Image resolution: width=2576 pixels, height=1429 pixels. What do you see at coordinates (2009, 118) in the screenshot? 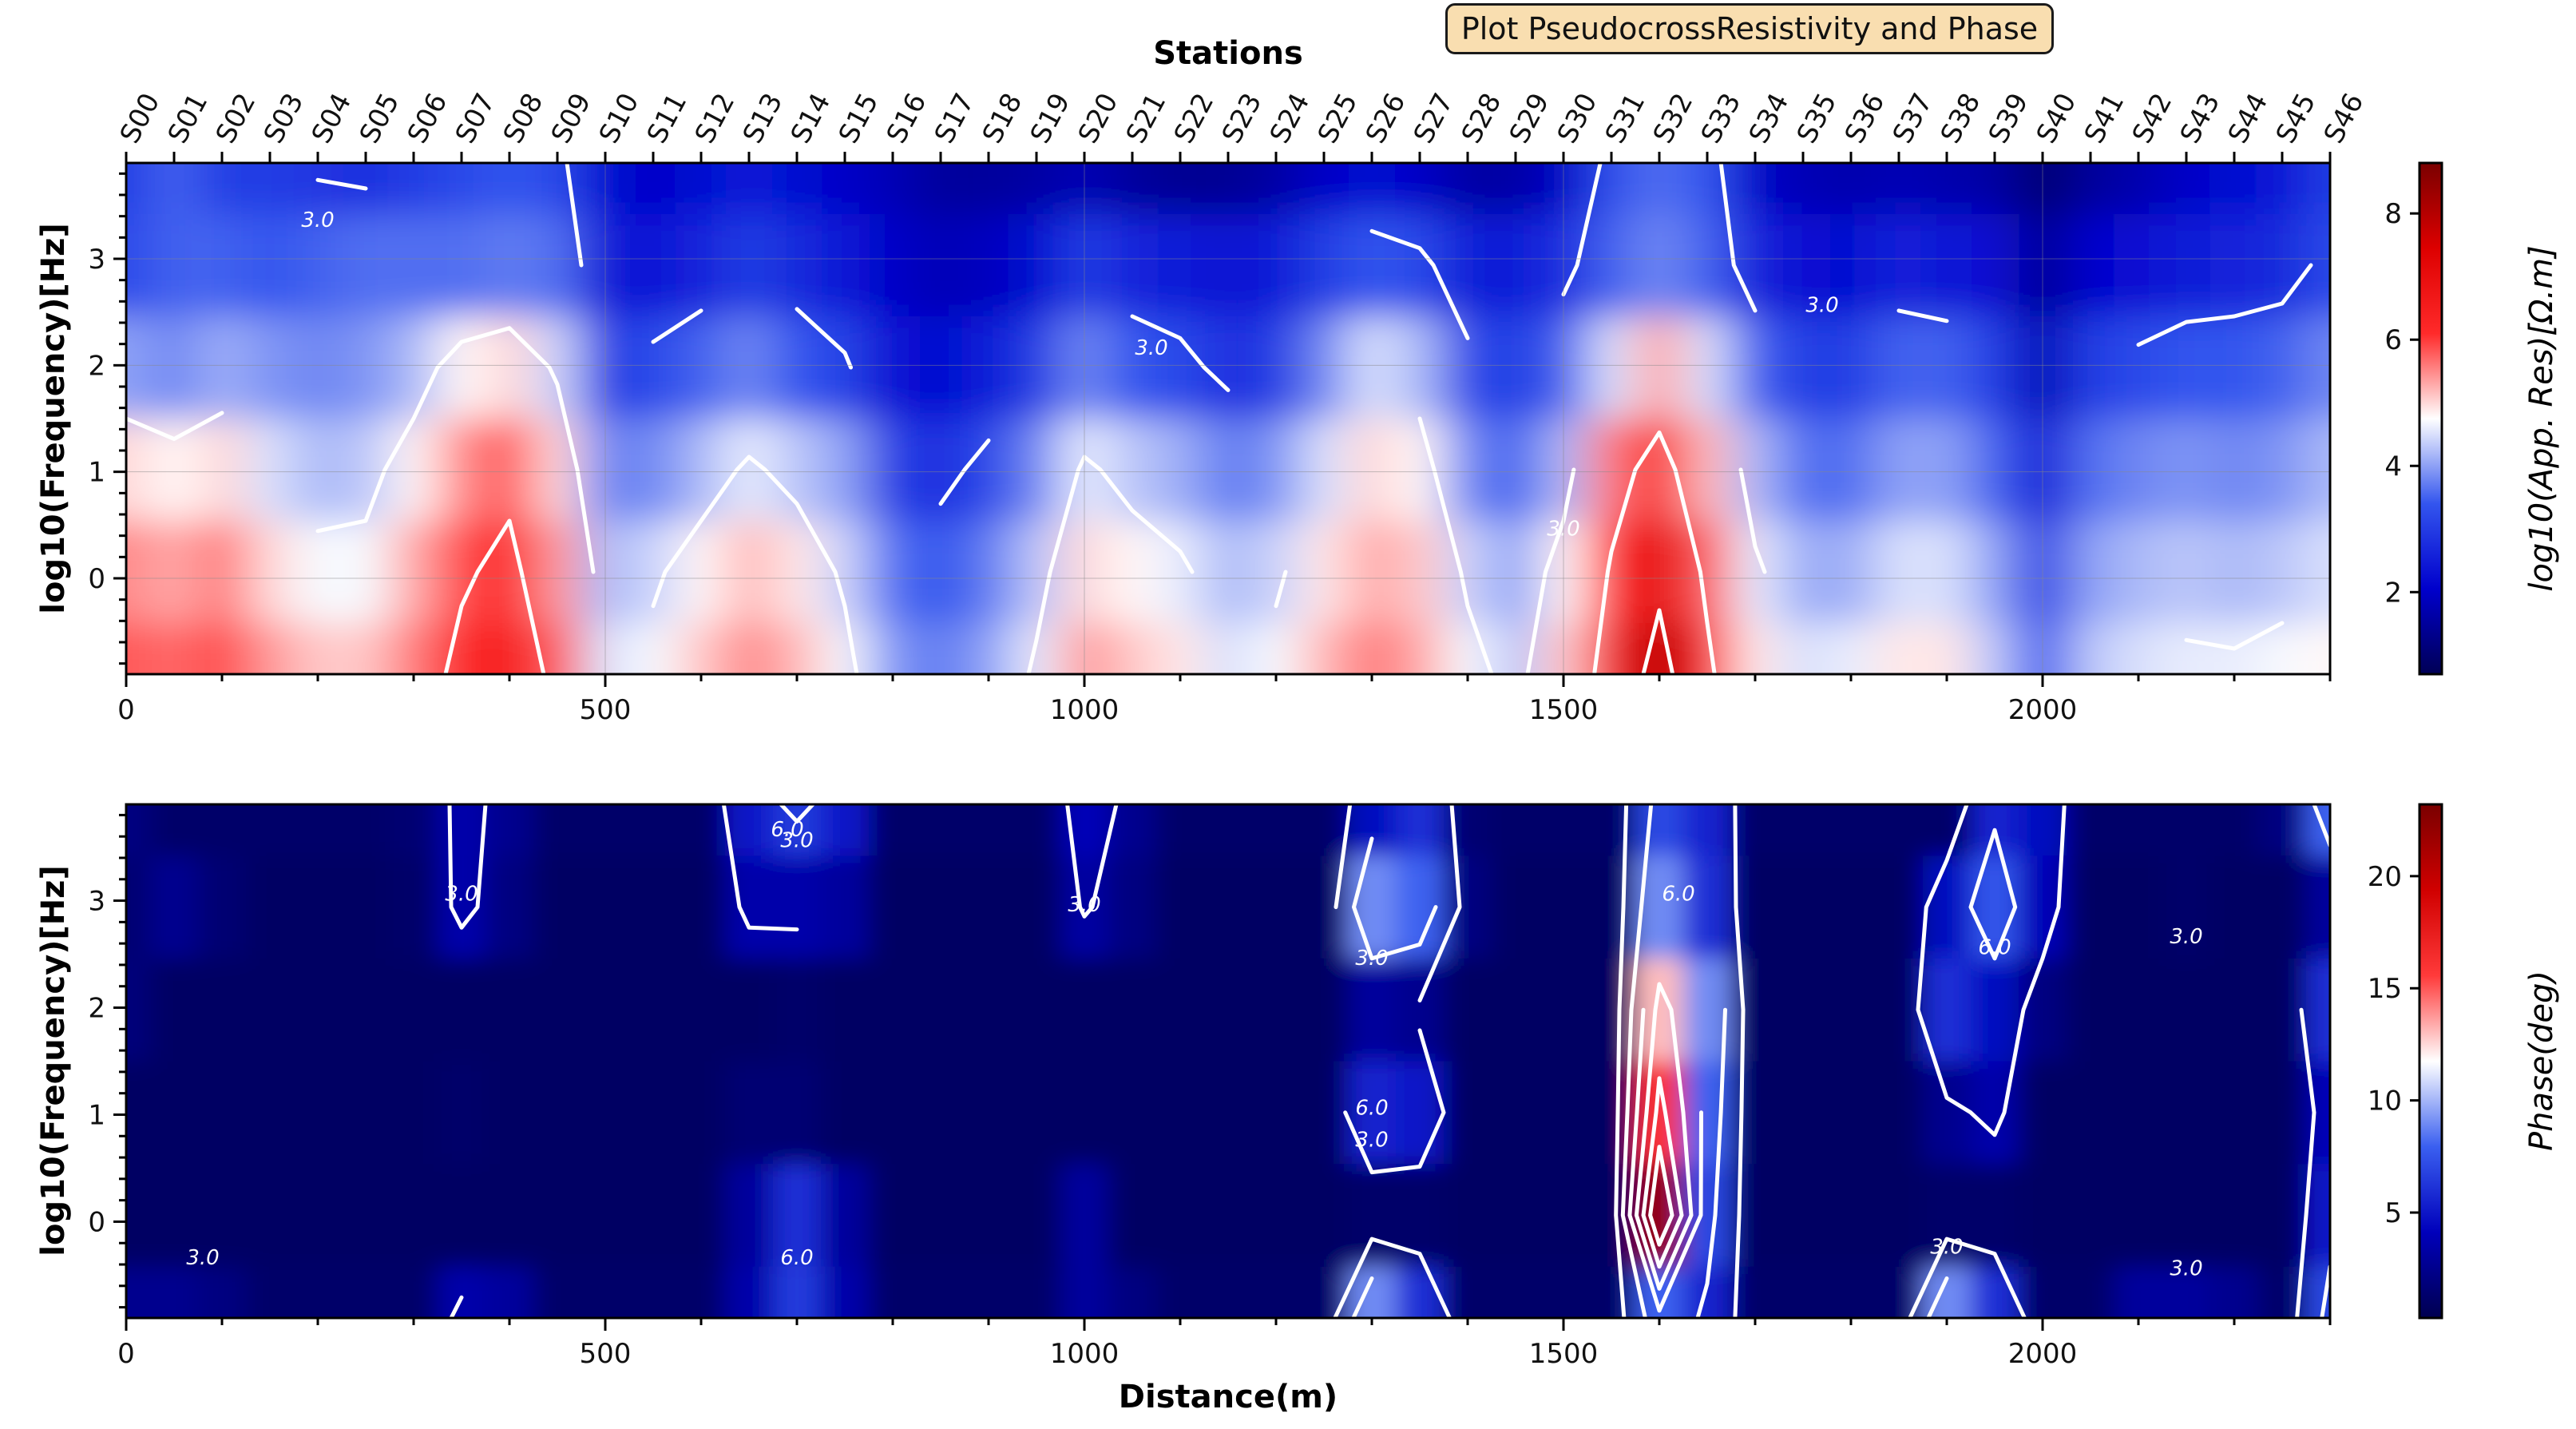
I see `station-tick-label: S39` at bounding box center [2009, 118].